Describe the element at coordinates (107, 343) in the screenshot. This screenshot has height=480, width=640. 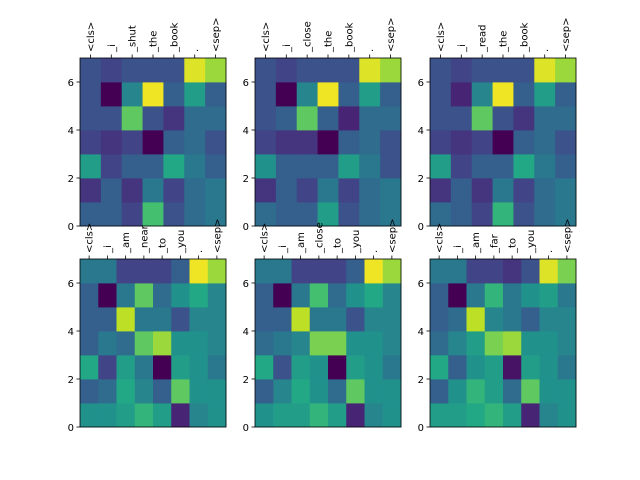
I see `heatmap-4-cell-r3-c1` at that location.